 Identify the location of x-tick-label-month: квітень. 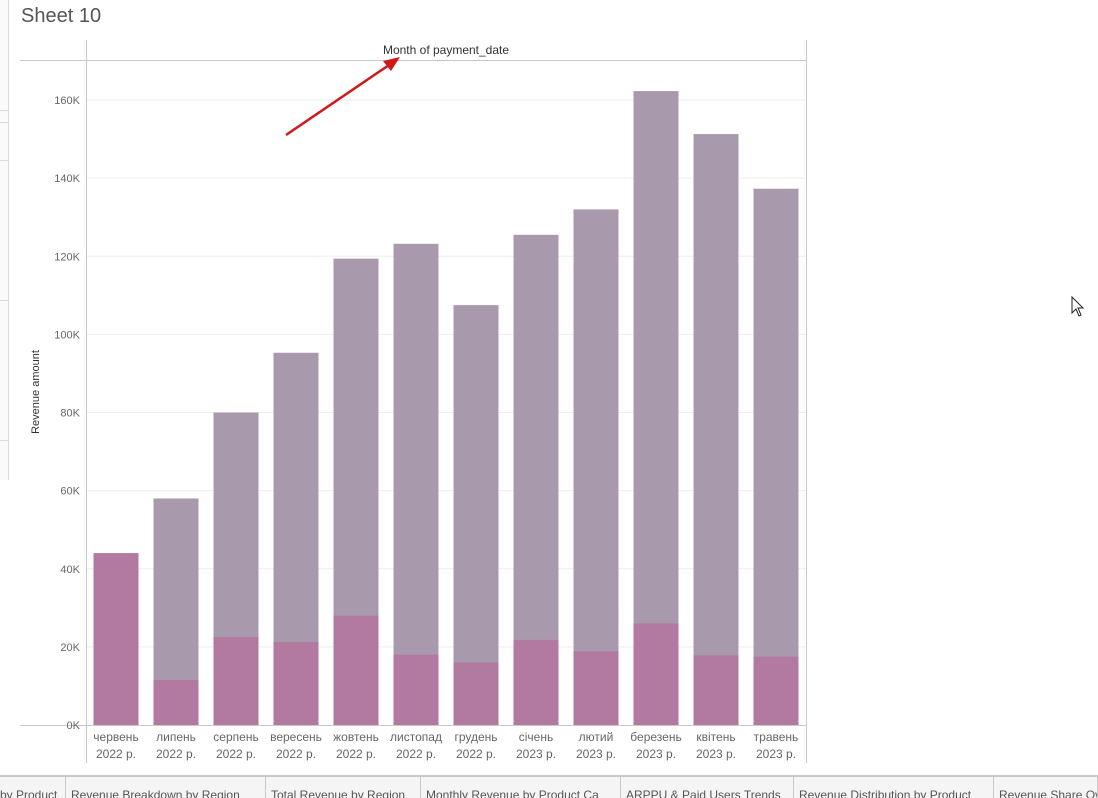
(715, 737).